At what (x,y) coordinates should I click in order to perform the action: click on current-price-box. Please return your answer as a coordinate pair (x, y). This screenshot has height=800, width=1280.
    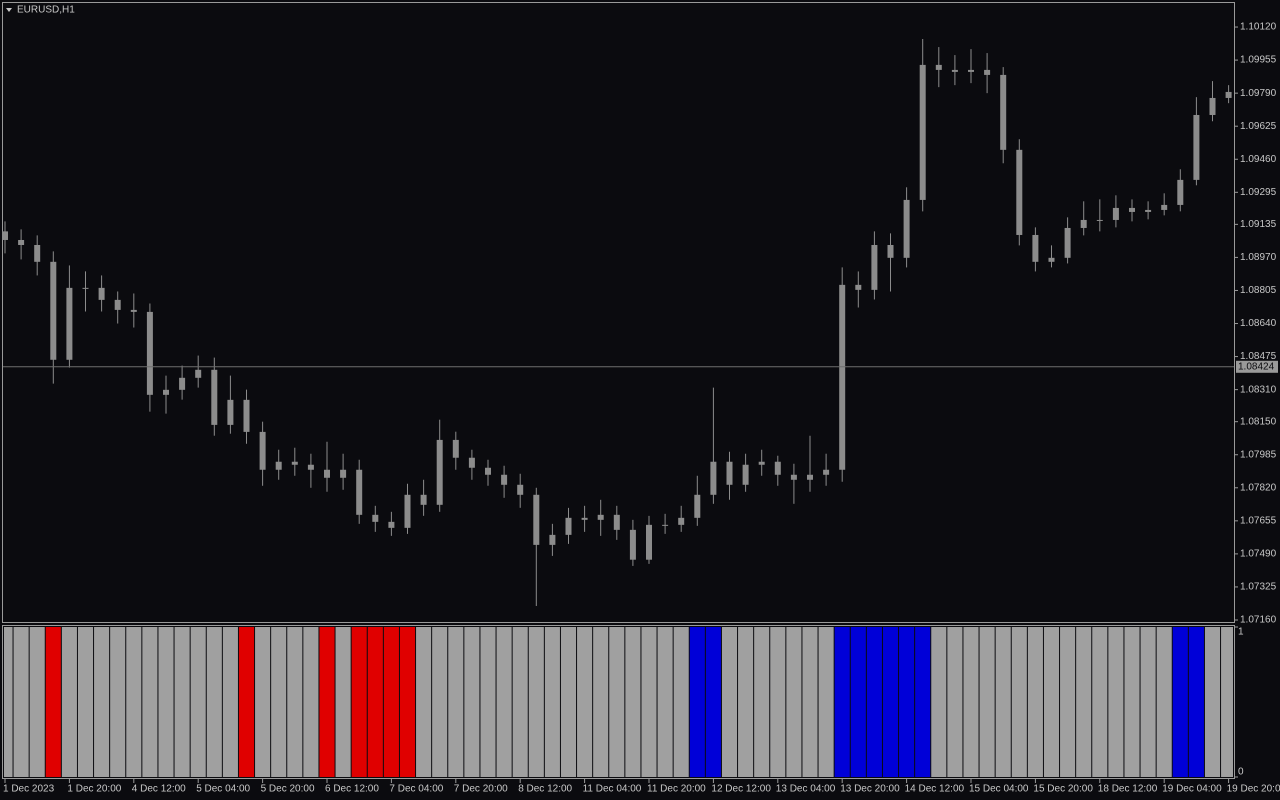
    Looking at the image, I should click on (1257, 366).